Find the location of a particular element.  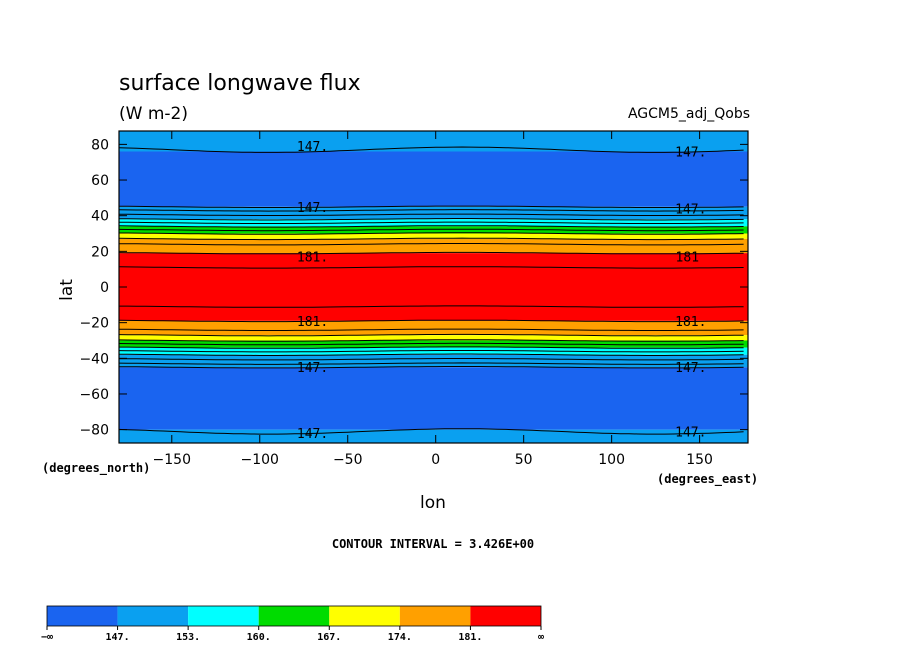

y-units-label: (degrees_north) is located at coordinates (96, 468).